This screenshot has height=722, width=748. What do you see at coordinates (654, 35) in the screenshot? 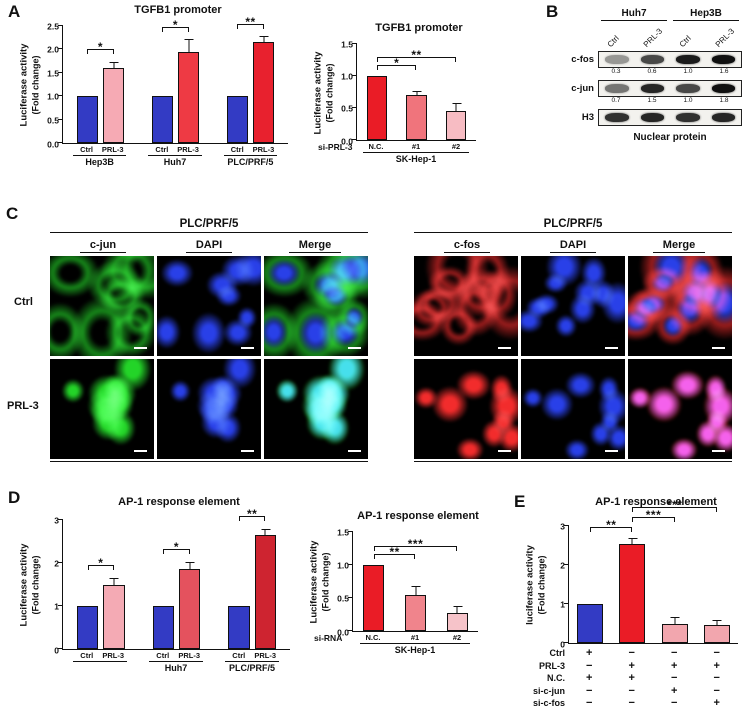
I see `lane-labels: Ctrl PRL-3 Ctrl PRL-3` at bounding box center [654, 35].